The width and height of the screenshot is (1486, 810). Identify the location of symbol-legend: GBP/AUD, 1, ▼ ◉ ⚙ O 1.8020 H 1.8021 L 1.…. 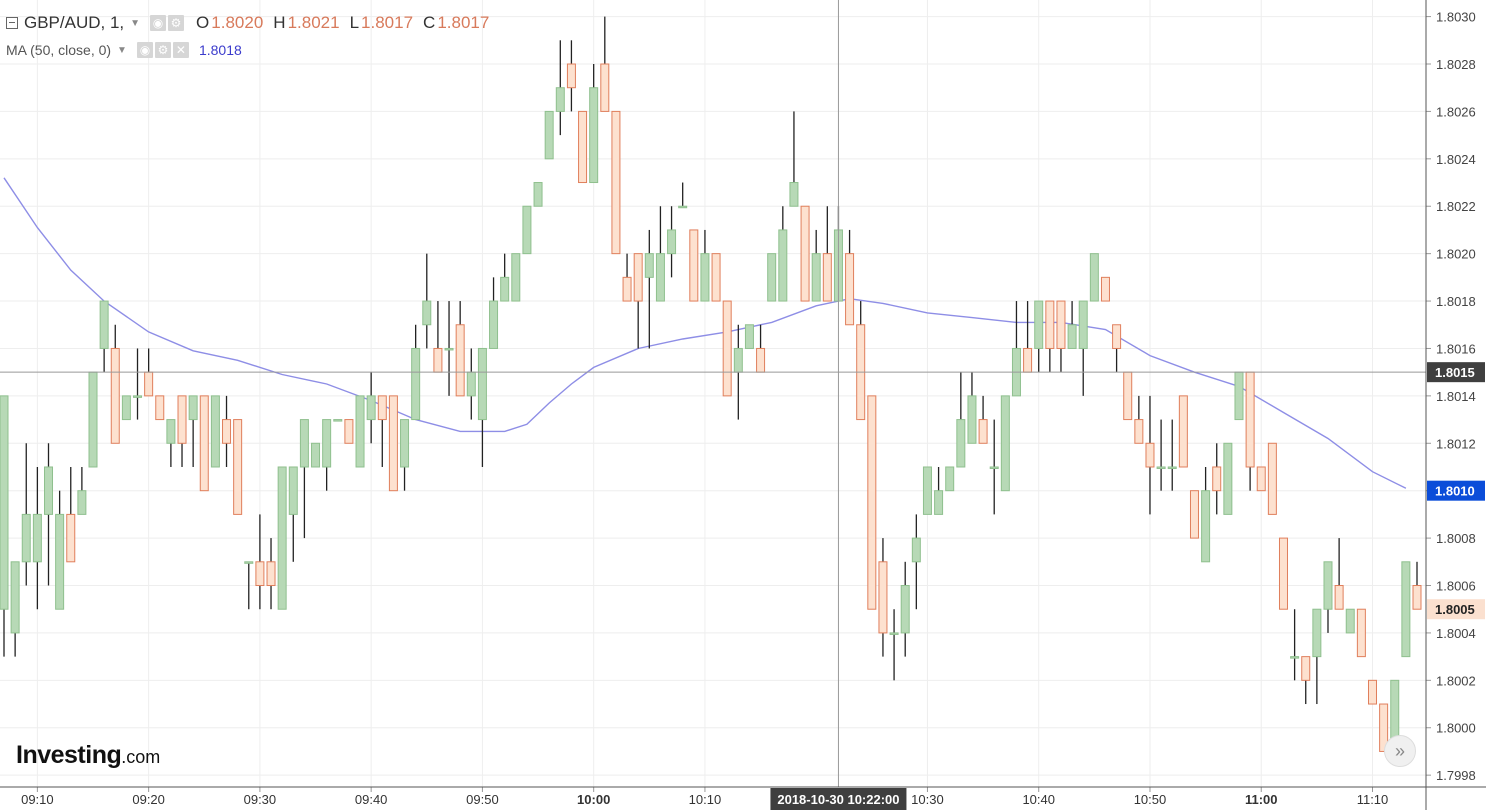
(247, 23).